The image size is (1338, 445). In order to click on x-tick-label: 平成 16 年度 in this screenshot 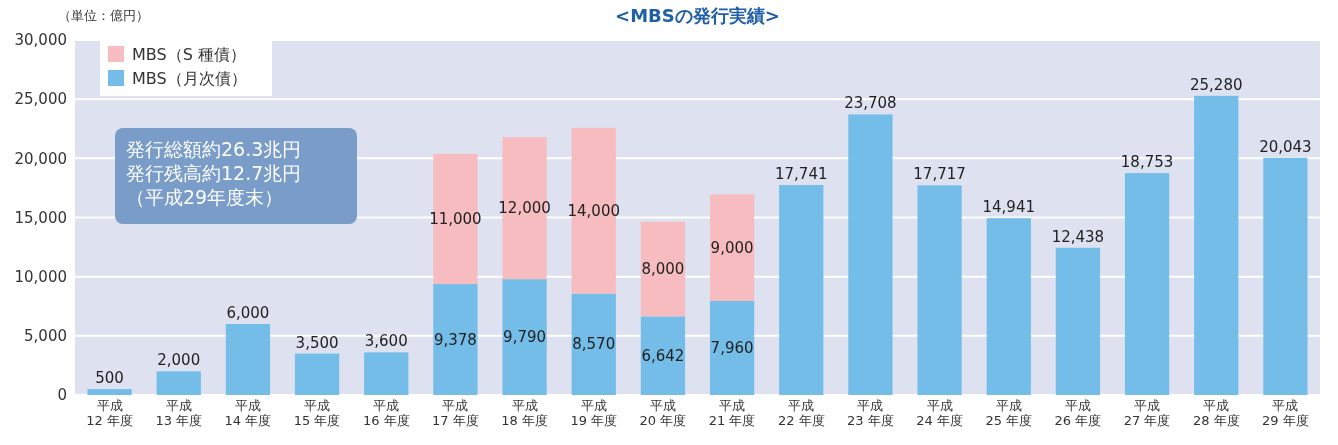, I will do `click(386, 413)`.